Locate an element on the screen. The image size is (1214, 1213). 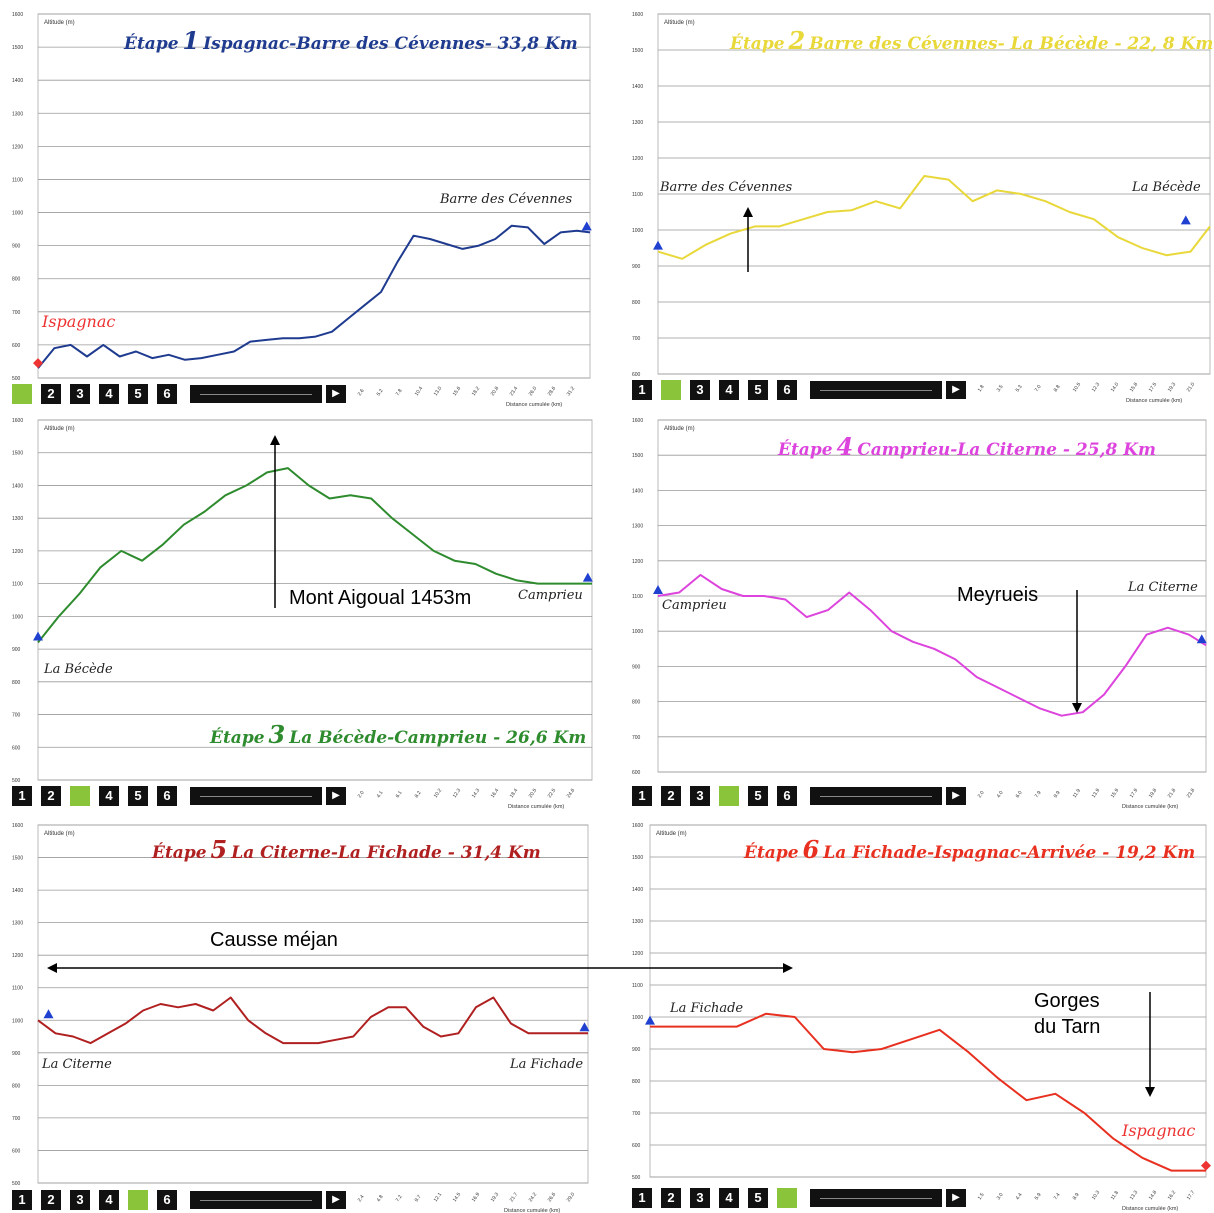
x-tick-label: 13.9 is located at coordinates (1096, 794).